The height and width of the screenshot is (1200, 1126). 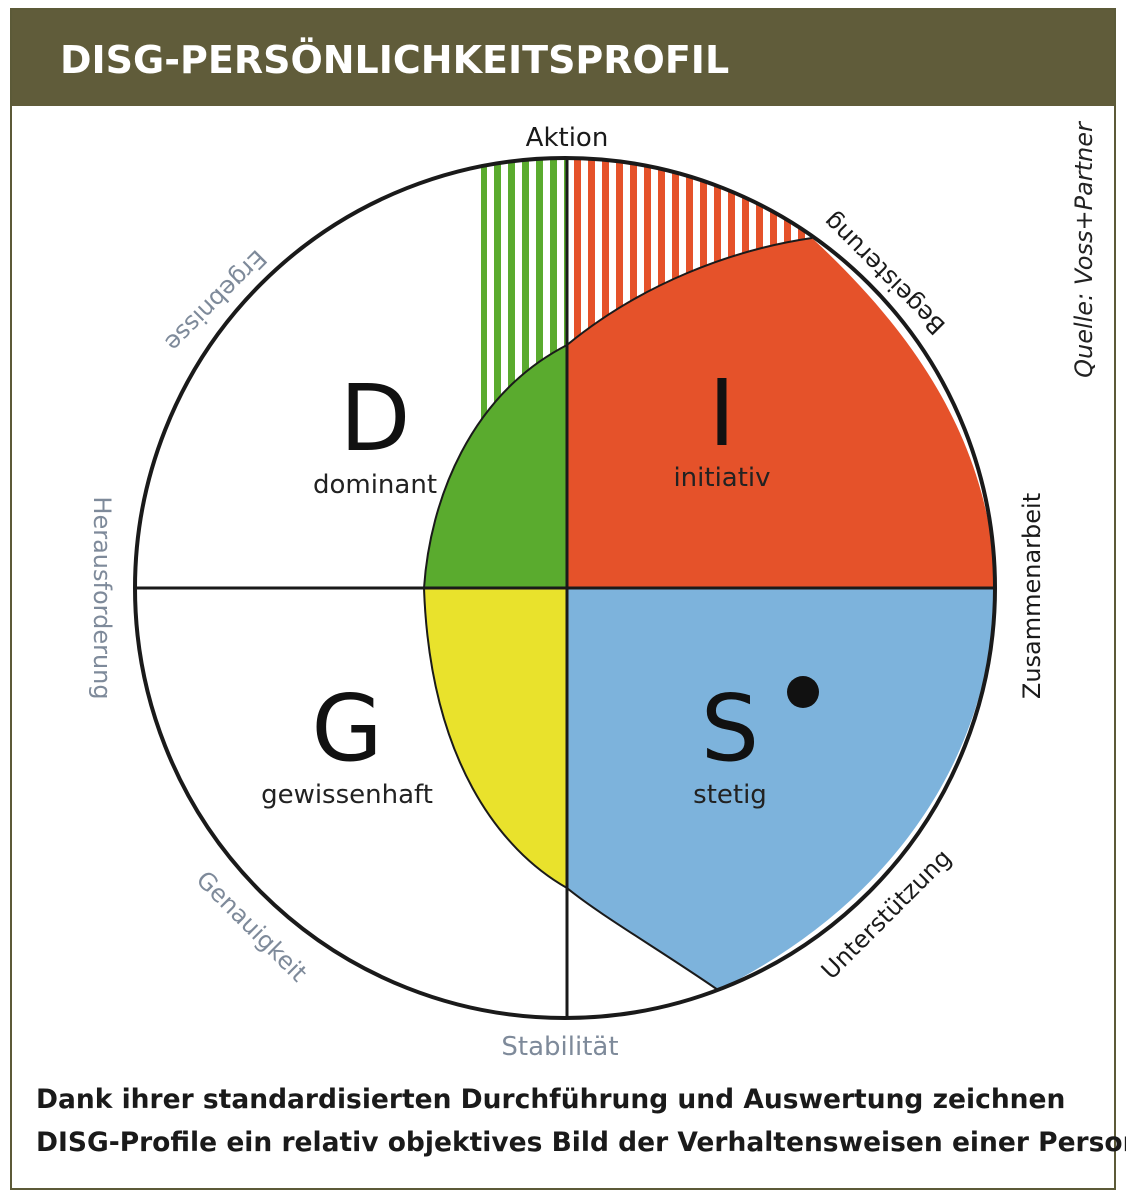 What do you see at coordinates (1032, 596) in the screenshot?
I see `axis-label-right: Zusammenarbeit` at bounding box center [1032, 596].